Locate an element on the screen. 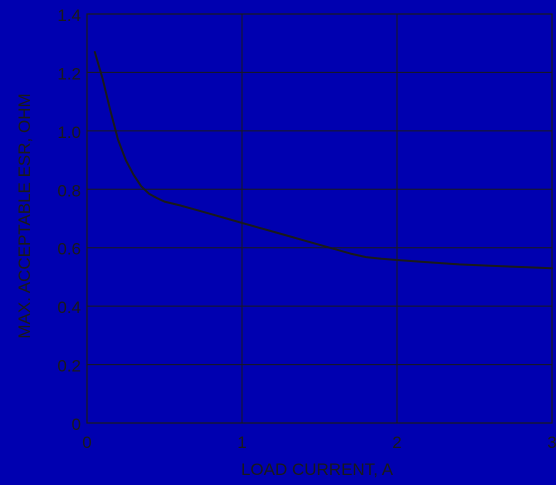 The height and width of the screenshot is (485, 556). y-tick-label: 1.4 is located at coordinates (69, 15).